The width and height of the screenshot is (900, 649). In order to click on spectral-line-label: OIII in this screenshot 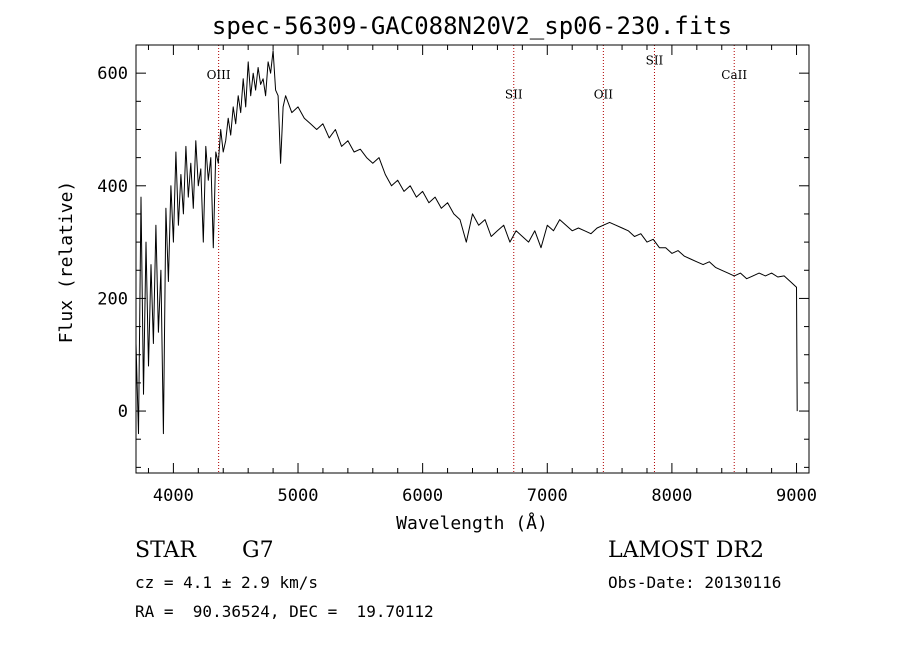, I will do `click(219, 75)`.